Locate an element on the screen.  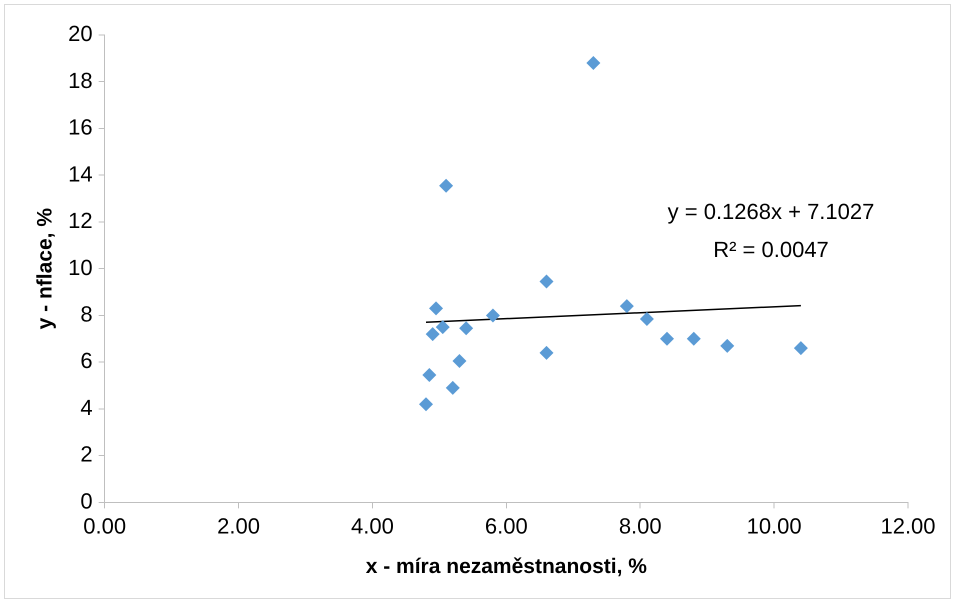
x-tick-label: 6.00 is located at coordinates (506, 526).